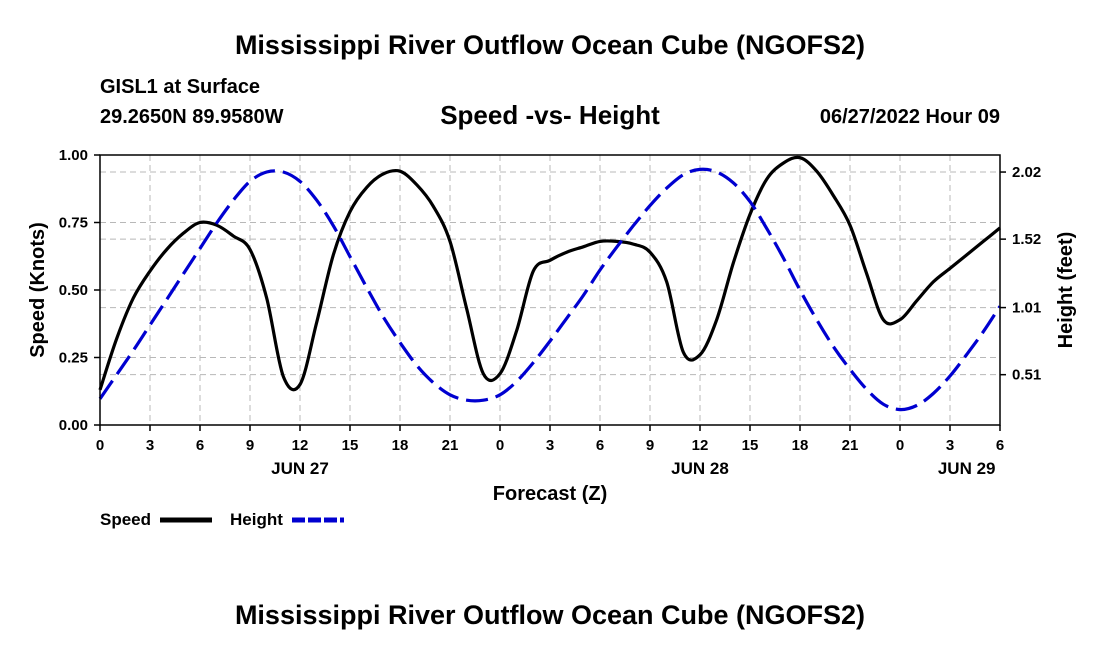 This screenshot has height=650, width=1100. What do you see at coordinates (73, 290) in the screenshot?
I see `y-tick-label: 0.50` at bounding box center [73, 290].